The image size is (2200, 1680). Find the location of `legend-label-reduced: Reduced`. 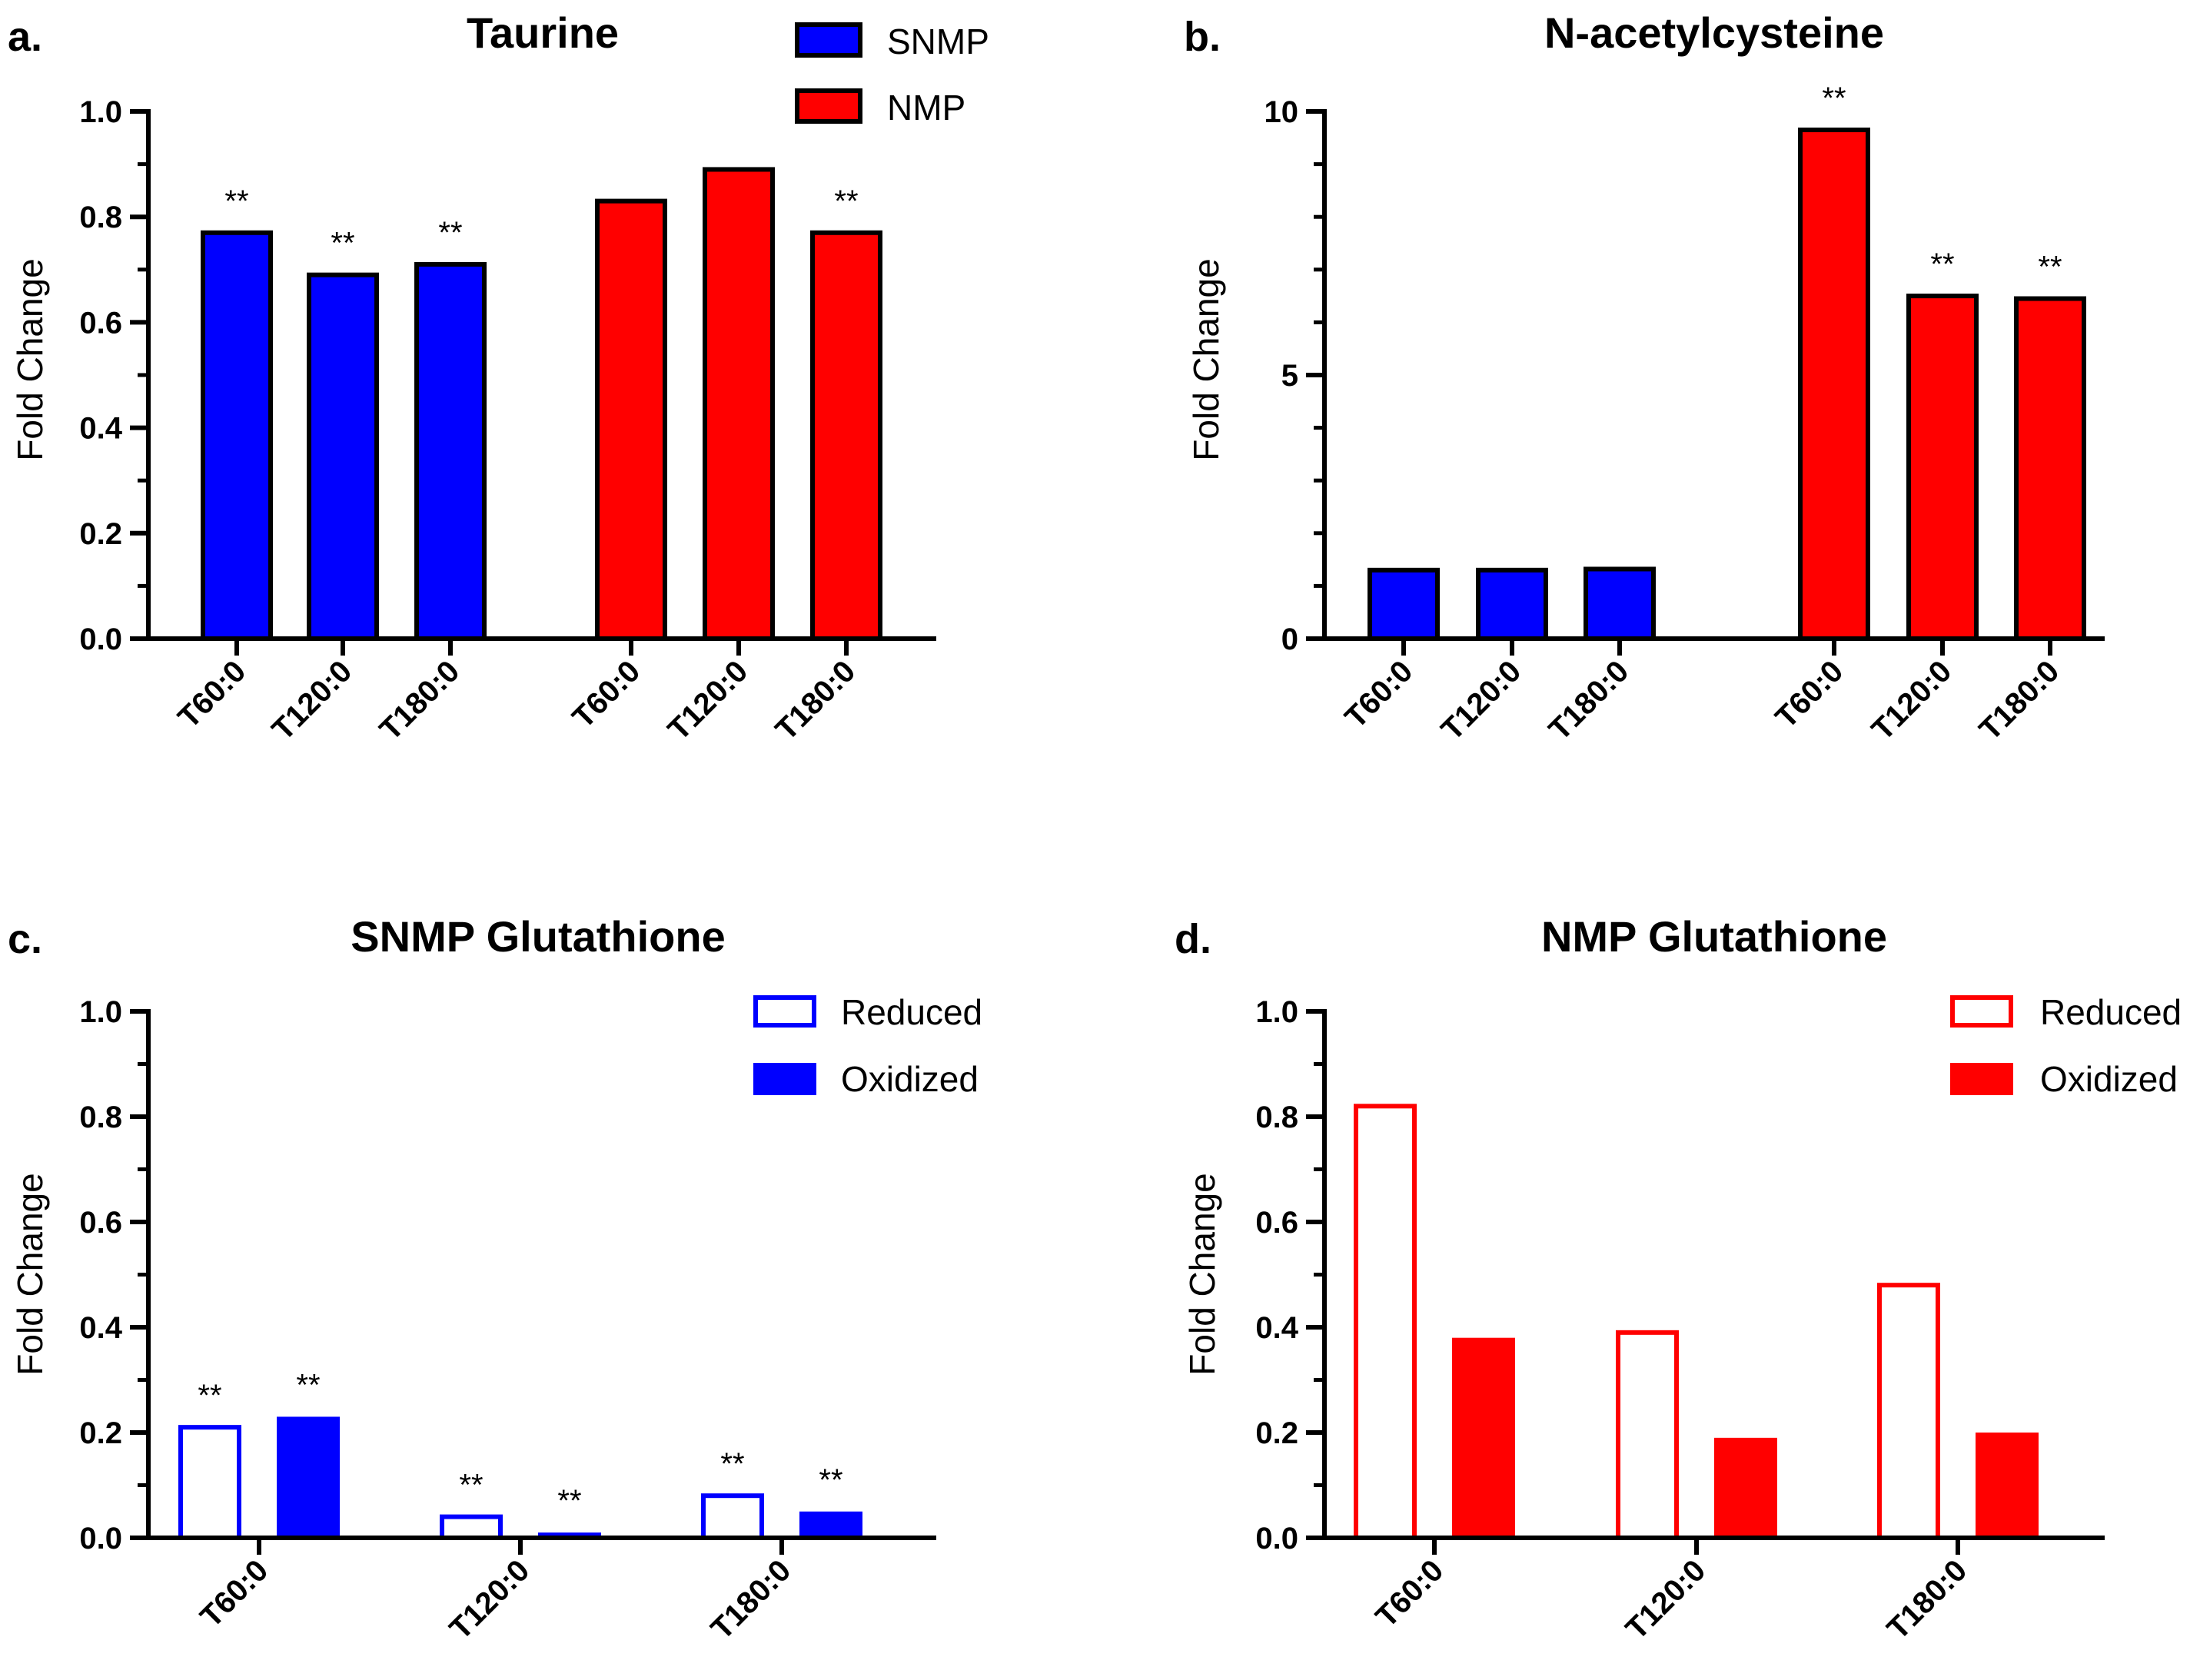

legend-label-reduced: Reduced is located at coordinates (2111, 1012).